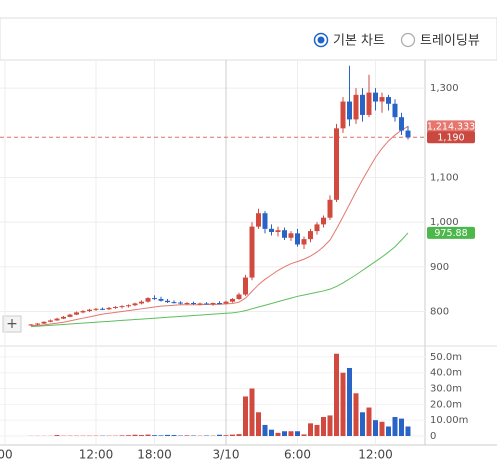  I want to click on radio-label: 트레이딩뷰, so click(450, 41).